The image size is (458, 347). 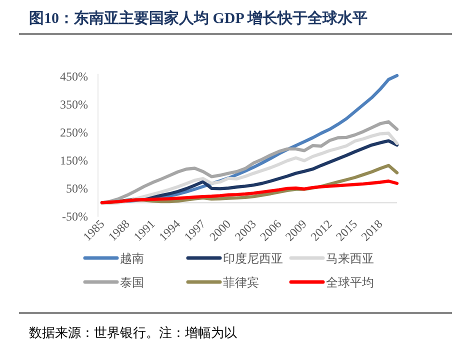 I want to click on legend-item: 全球平均, so click(x=331, y=283).